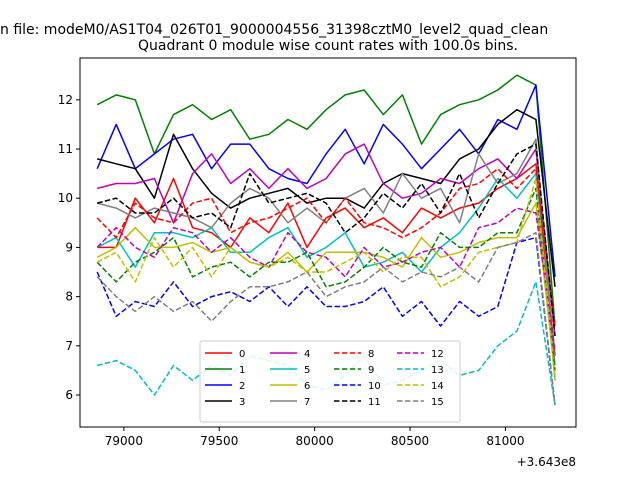 The image size is (640, 480). I want to click on legend-label-12: 12, so click(437, 354).